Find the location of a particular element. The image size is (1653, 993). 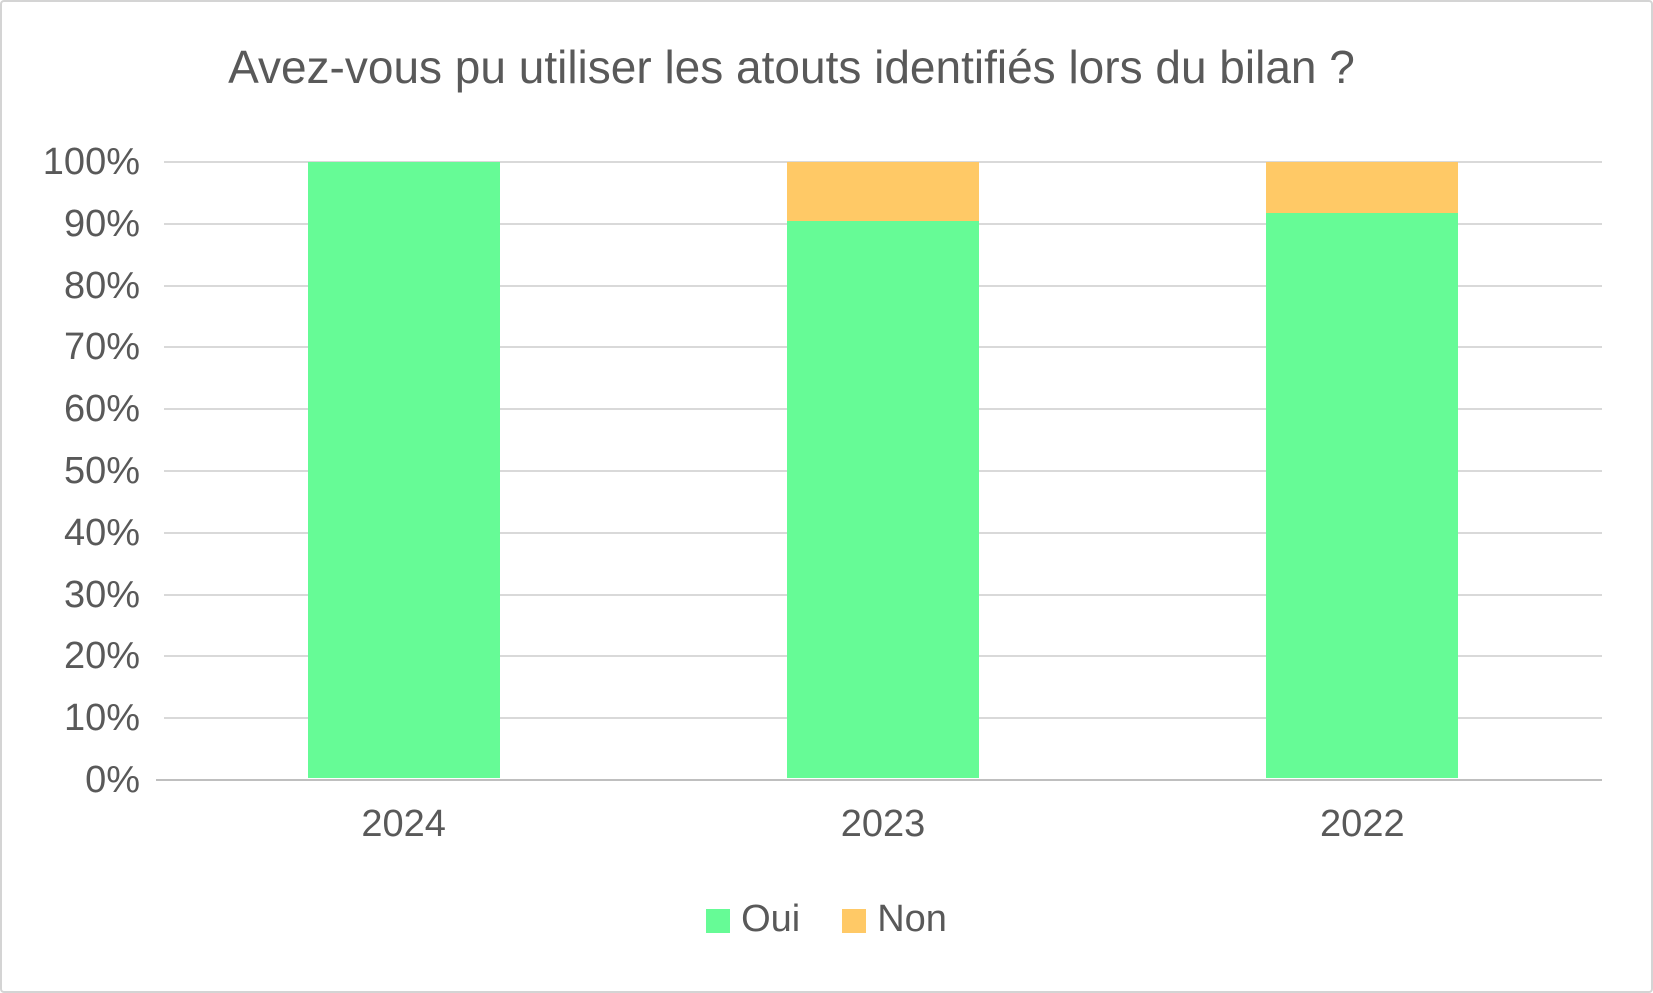

x-axis-line is located at coordinates (879, 780).